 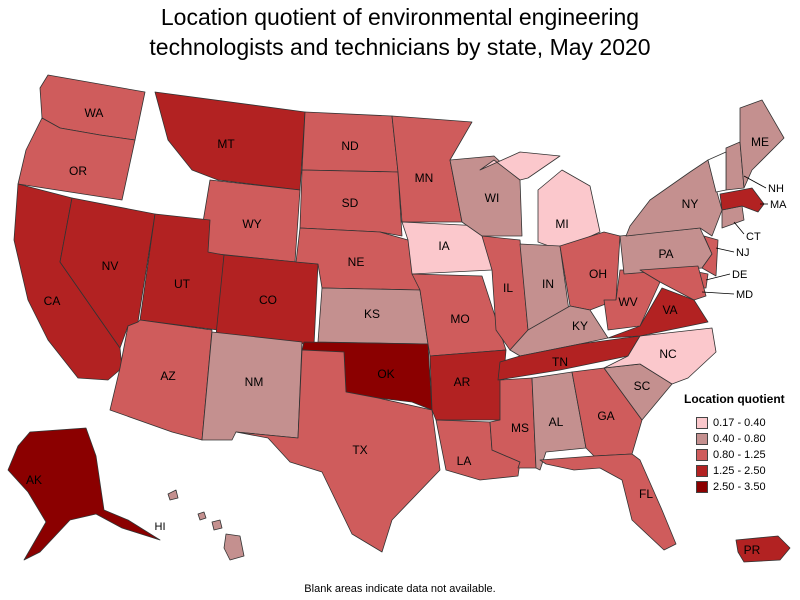 What do you see at coordinates (464, 461) in the screenshot?
I see `label-la: LA` at bounding box center [464, 461].